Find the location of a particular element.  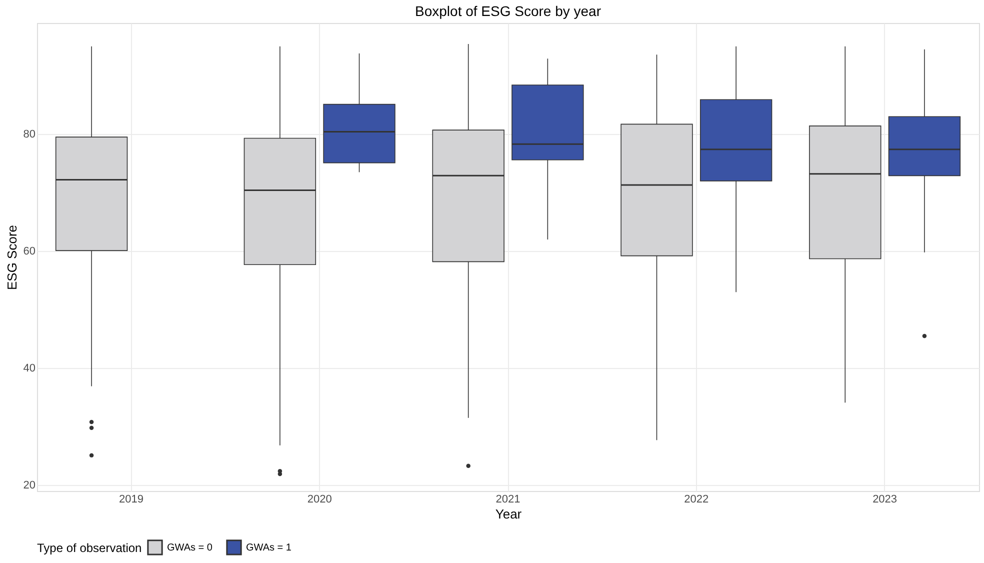

x-tick-label: 2020 is located at coordinates (319, 500).